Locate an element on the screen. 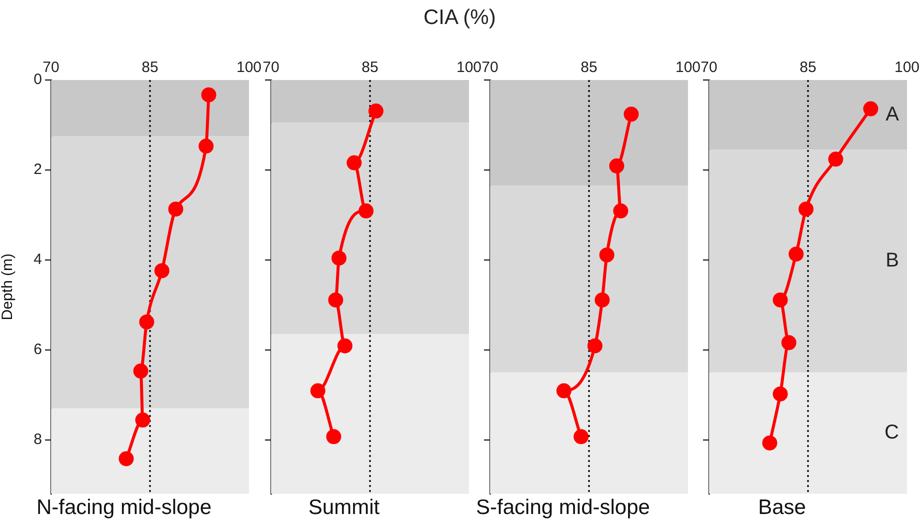 The height and width of the screenshot is (521, 919). y-tick-label: 8 is located at coordinates (38, 439).